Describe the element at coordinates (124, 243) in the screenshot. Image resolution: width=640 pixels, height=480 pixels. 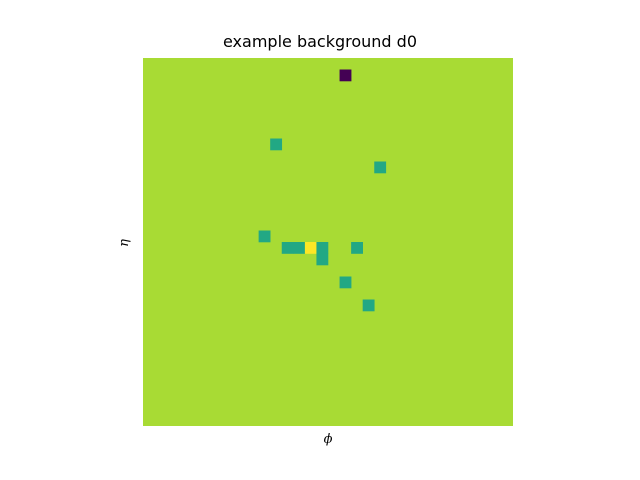
I see `y-axis-label: η` at that location.